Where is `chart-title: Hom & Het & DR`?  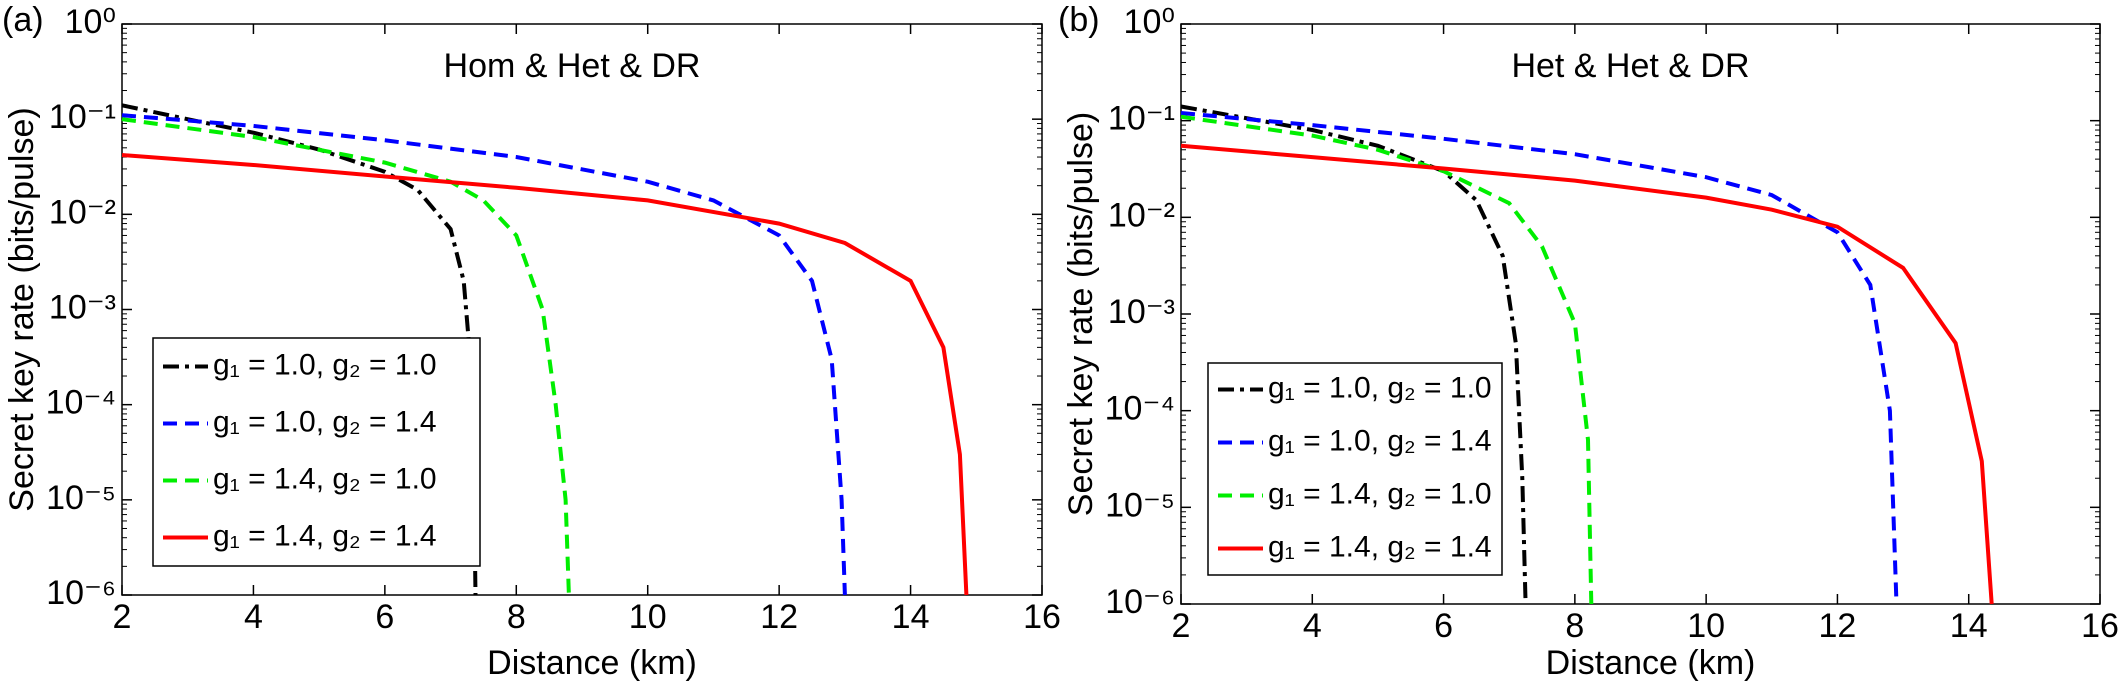
chart-title: Hom & Het & DR is located at coordinates (572, 66).